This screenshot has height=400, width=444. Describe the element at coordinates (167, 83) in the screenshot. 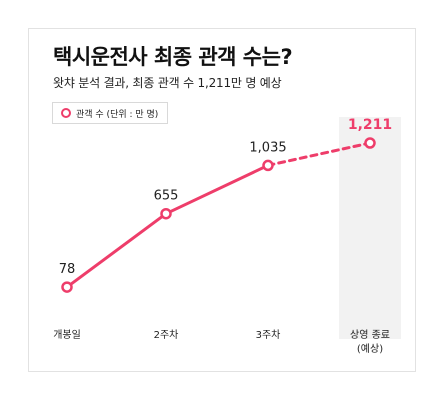

I see `chart-subtitle: 왓챠 분석 결과, 최종 관객 수 1,211만 명 예상` at that location.